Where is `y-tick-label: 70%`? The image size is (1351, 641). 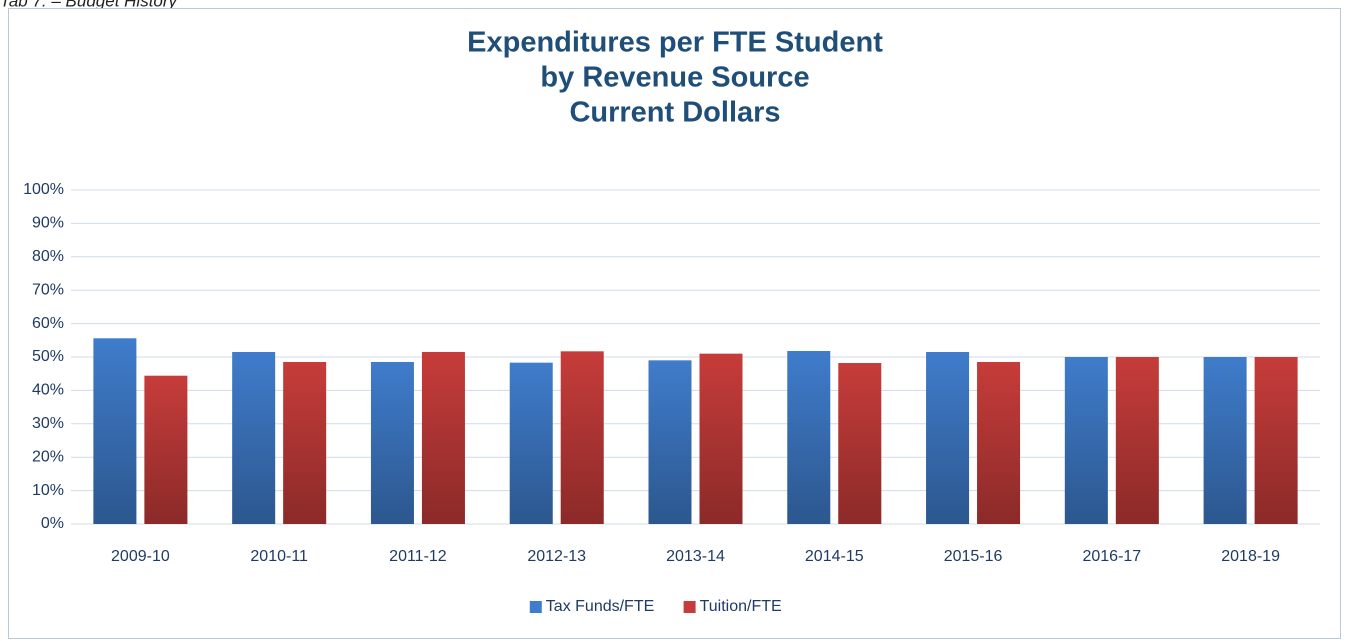
y-tick-label: 70% is located at coordinates (48, 289).